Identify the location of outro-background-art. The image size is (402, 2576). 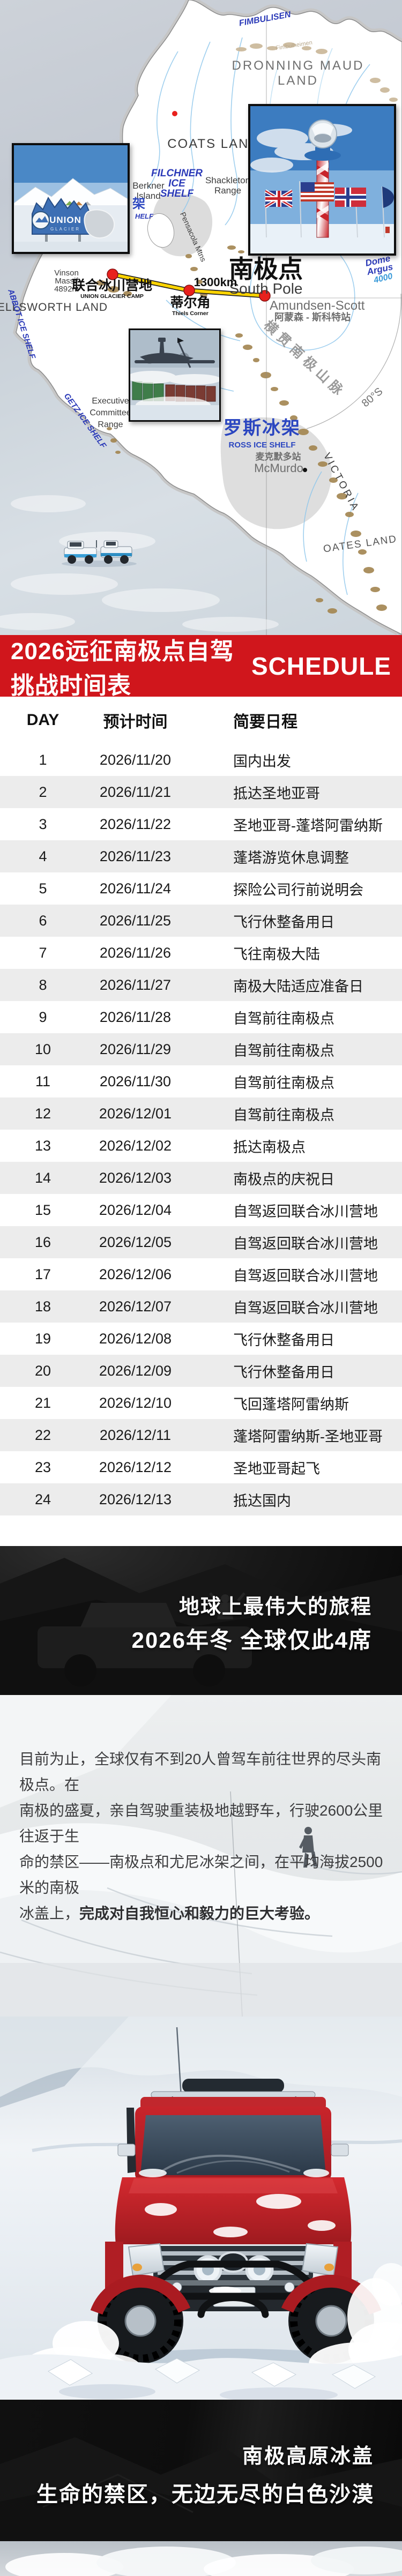
(201, 2489).